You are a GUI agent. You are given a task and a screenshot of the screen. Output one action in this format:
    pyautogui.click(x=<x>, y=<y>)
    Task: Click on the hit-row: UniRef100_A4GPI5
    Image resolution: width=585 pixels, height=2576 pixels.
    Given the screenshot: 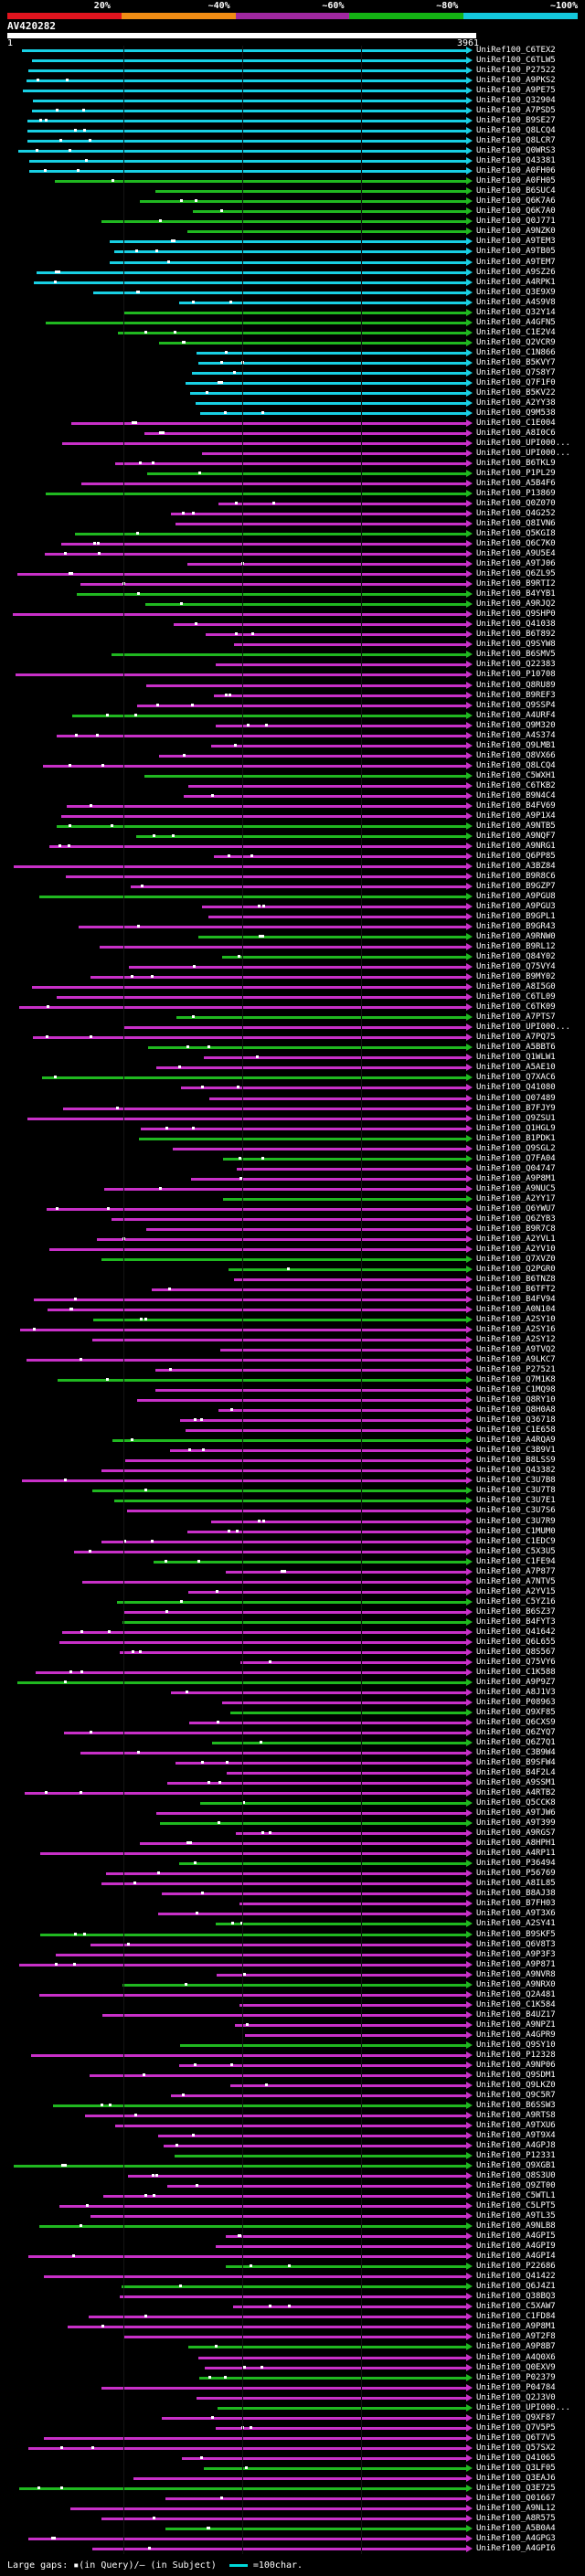 What is the action you would take?
    pyautogui.click(x=293, y=2236)
    